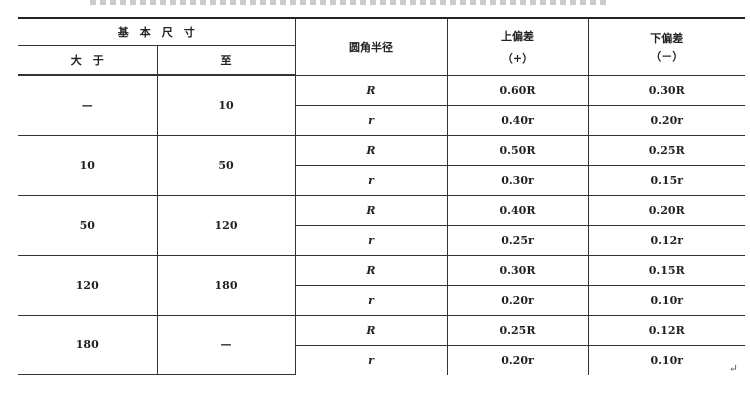  I want to click on lower-deviation: 0.12R, so click(666, 330).